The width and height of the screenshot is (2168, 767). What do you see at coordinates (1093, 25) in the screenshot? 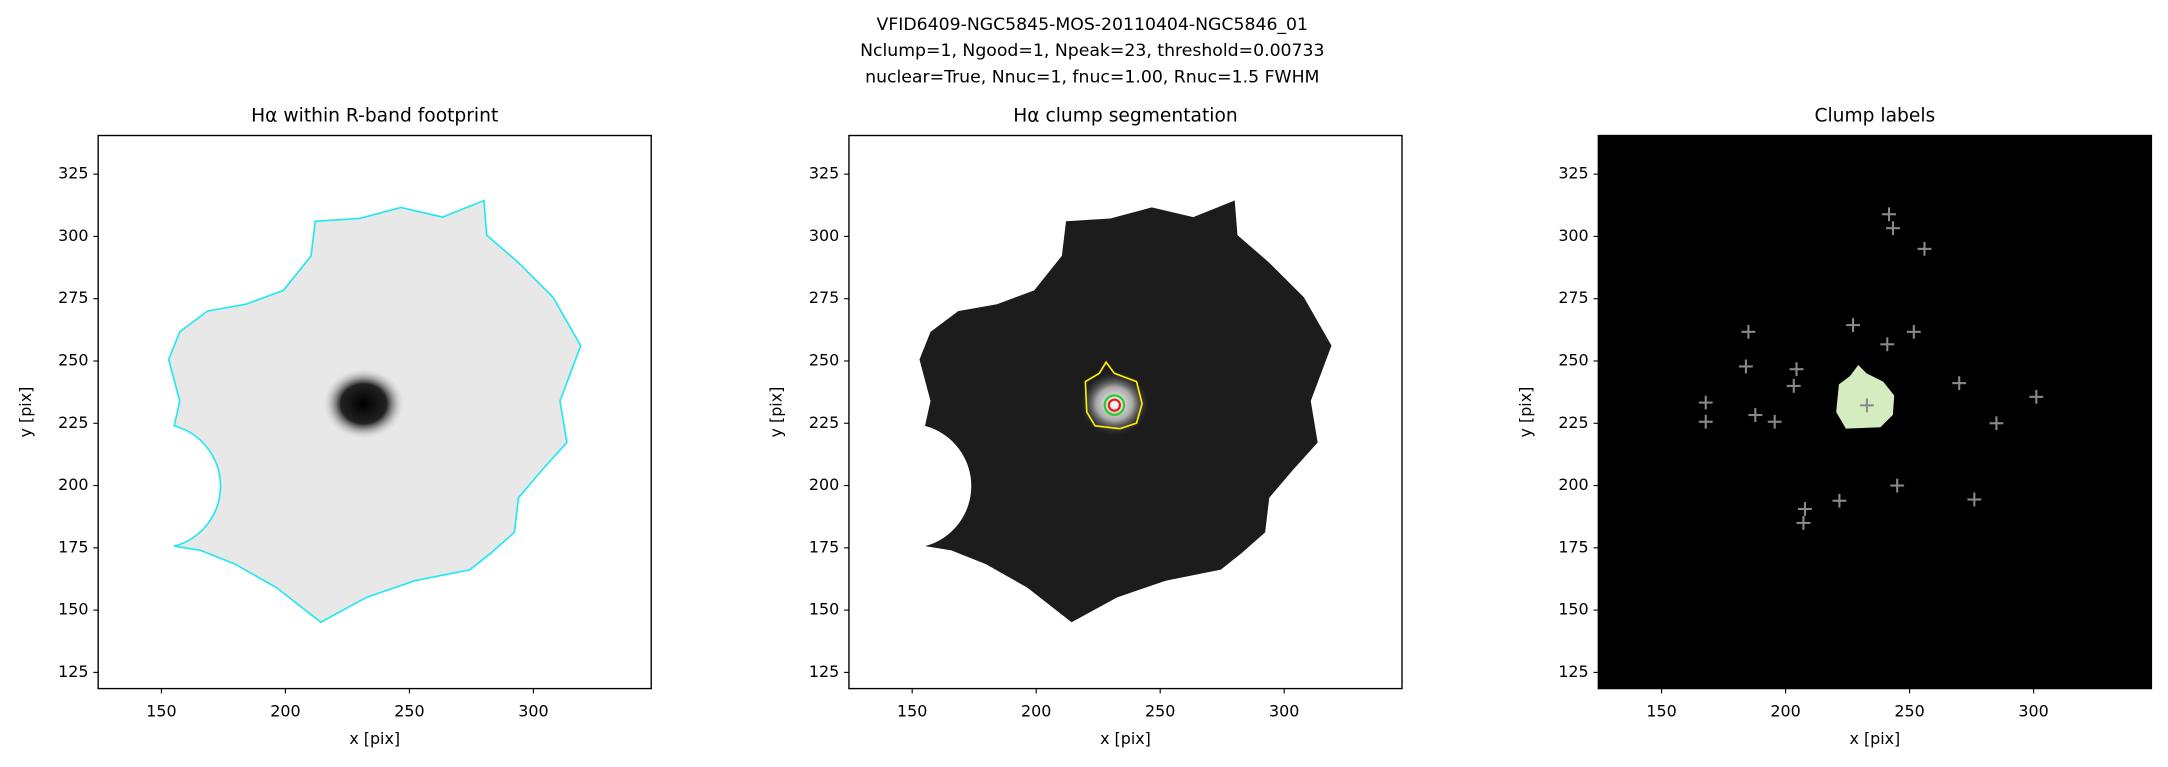
I see `suptitle: VFID6409-NGC5845-MOS-20110404-NGC5846_01` at bounding box center [1093, 25].